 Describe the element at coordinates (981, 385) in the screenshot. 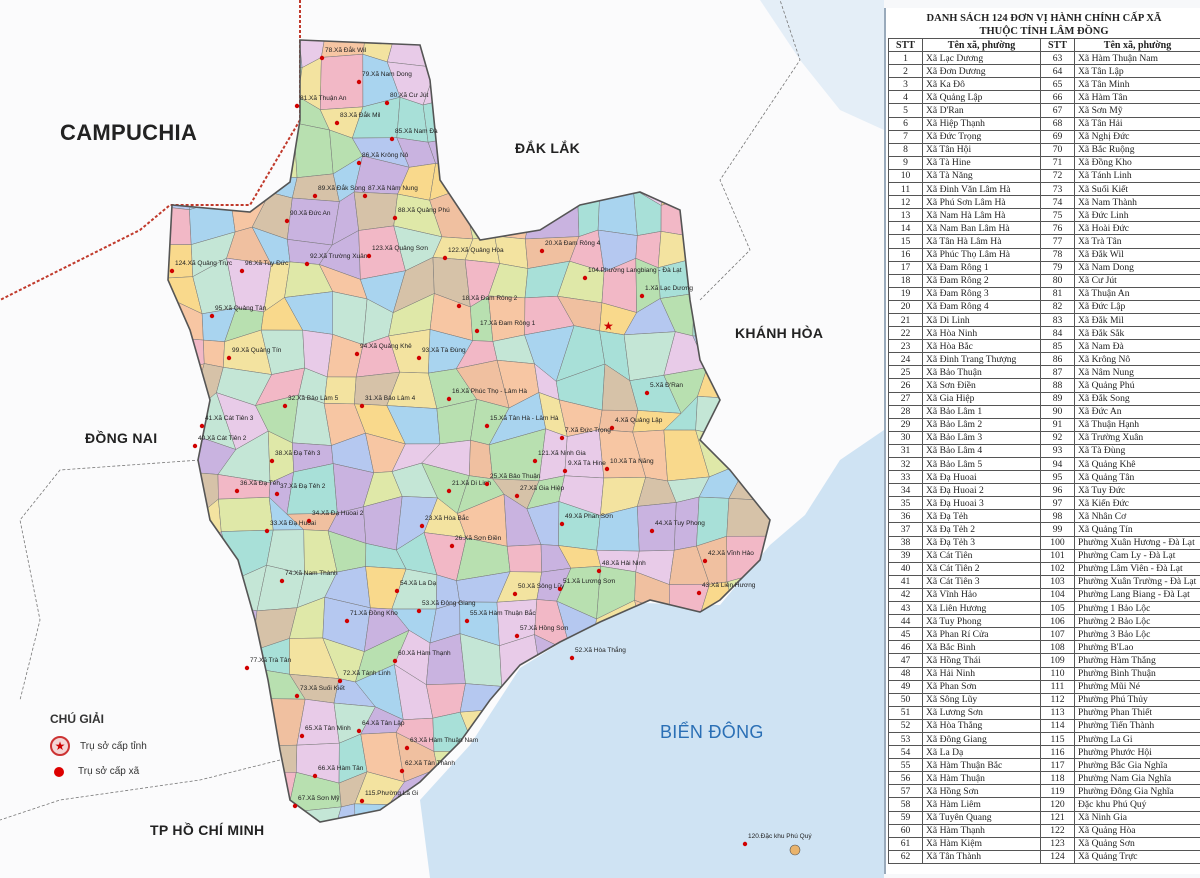

I see `commune-name: Xã Sơn Điền` at that location.